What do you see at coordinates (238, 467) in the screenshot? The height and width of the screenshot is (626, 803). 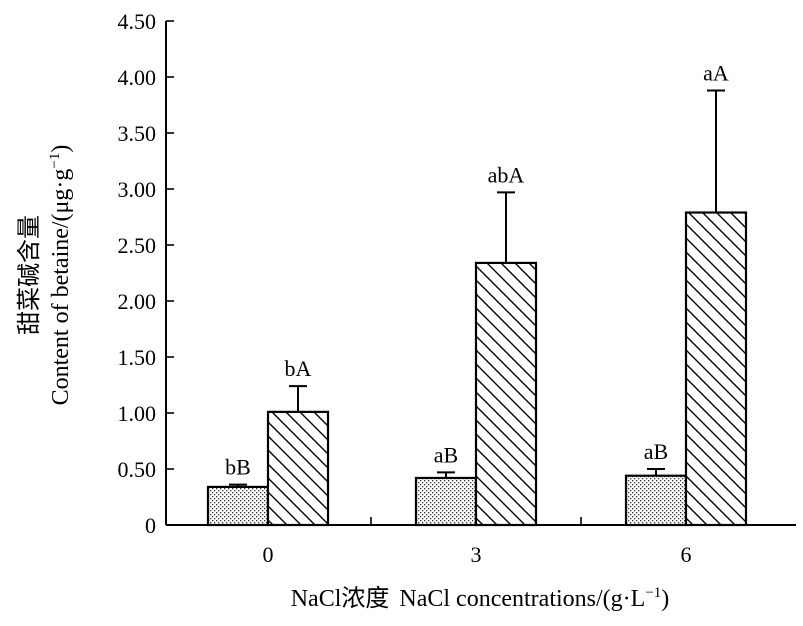 I see `significance-label: bB` at bounding box center [238, 467].